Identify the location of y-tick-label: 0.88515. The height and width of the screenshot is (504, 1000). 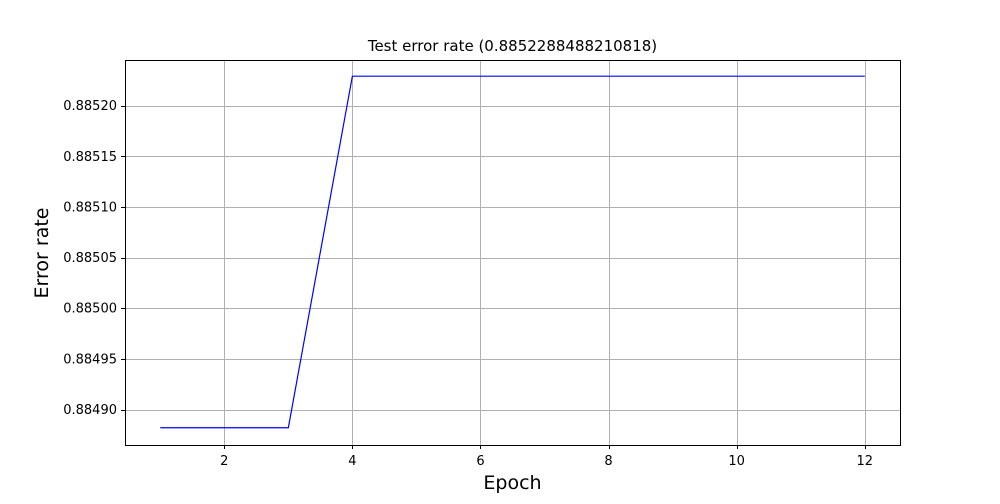
(90, 157).